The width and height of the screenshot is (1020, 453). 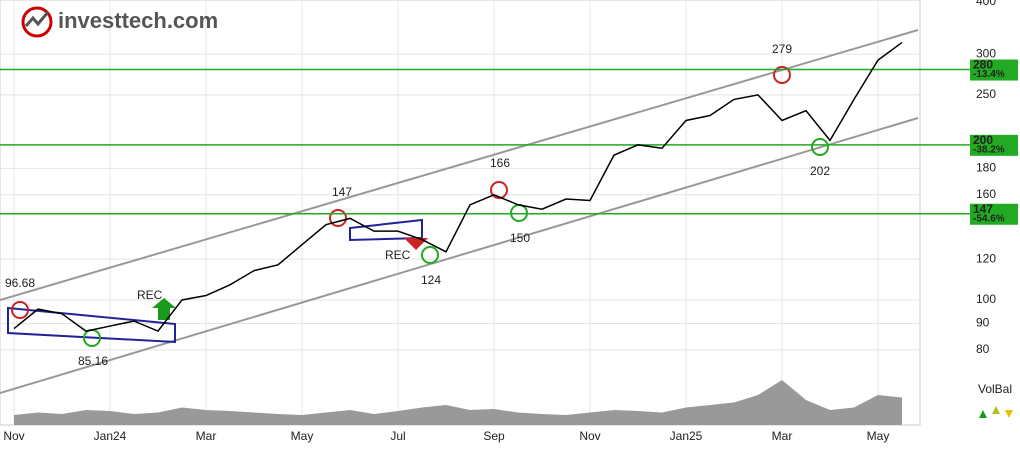 I want to click on x-tick-label: Jan25, so click(x=686, y=436).